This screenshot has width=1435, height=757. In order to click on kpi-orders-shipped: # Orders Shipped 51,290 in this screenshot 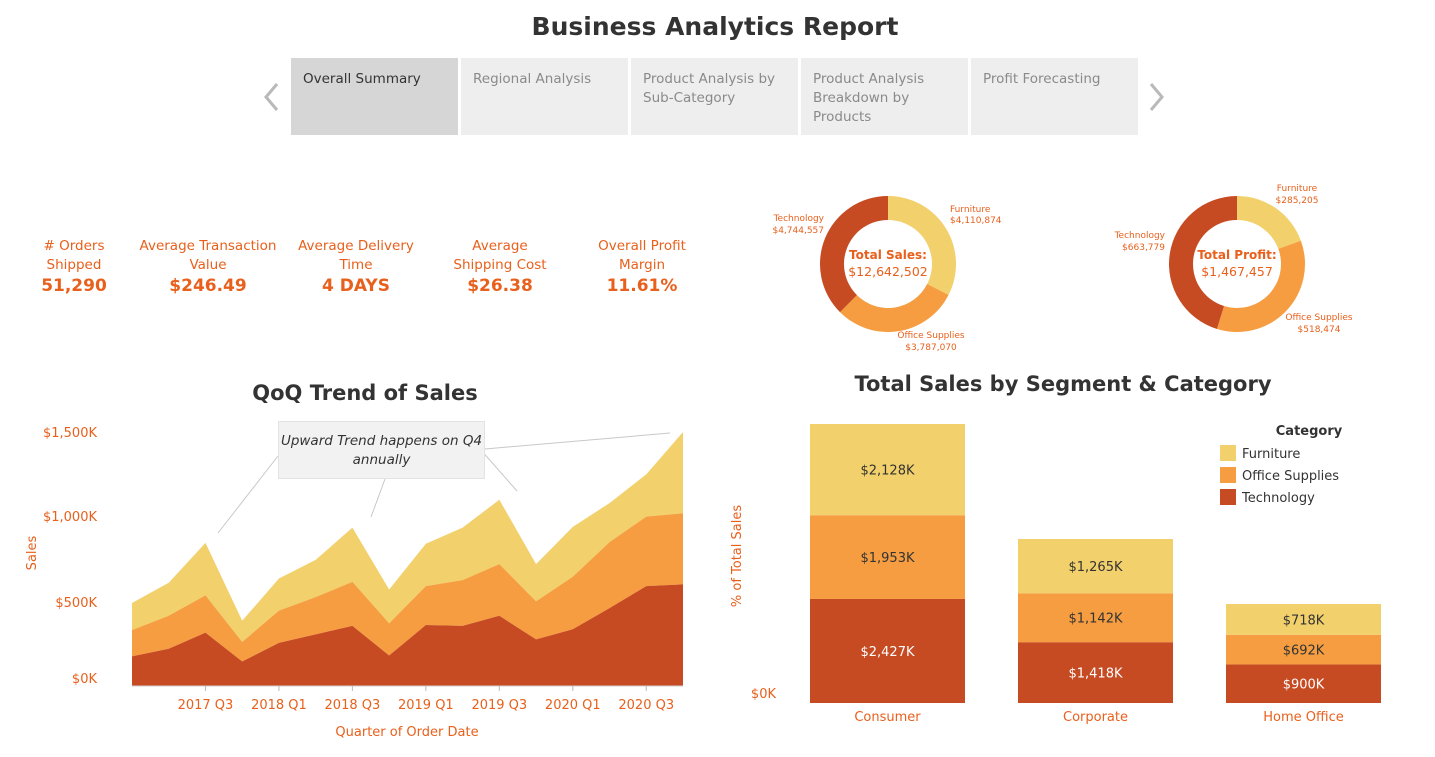, I will do `click(74, 266)`.